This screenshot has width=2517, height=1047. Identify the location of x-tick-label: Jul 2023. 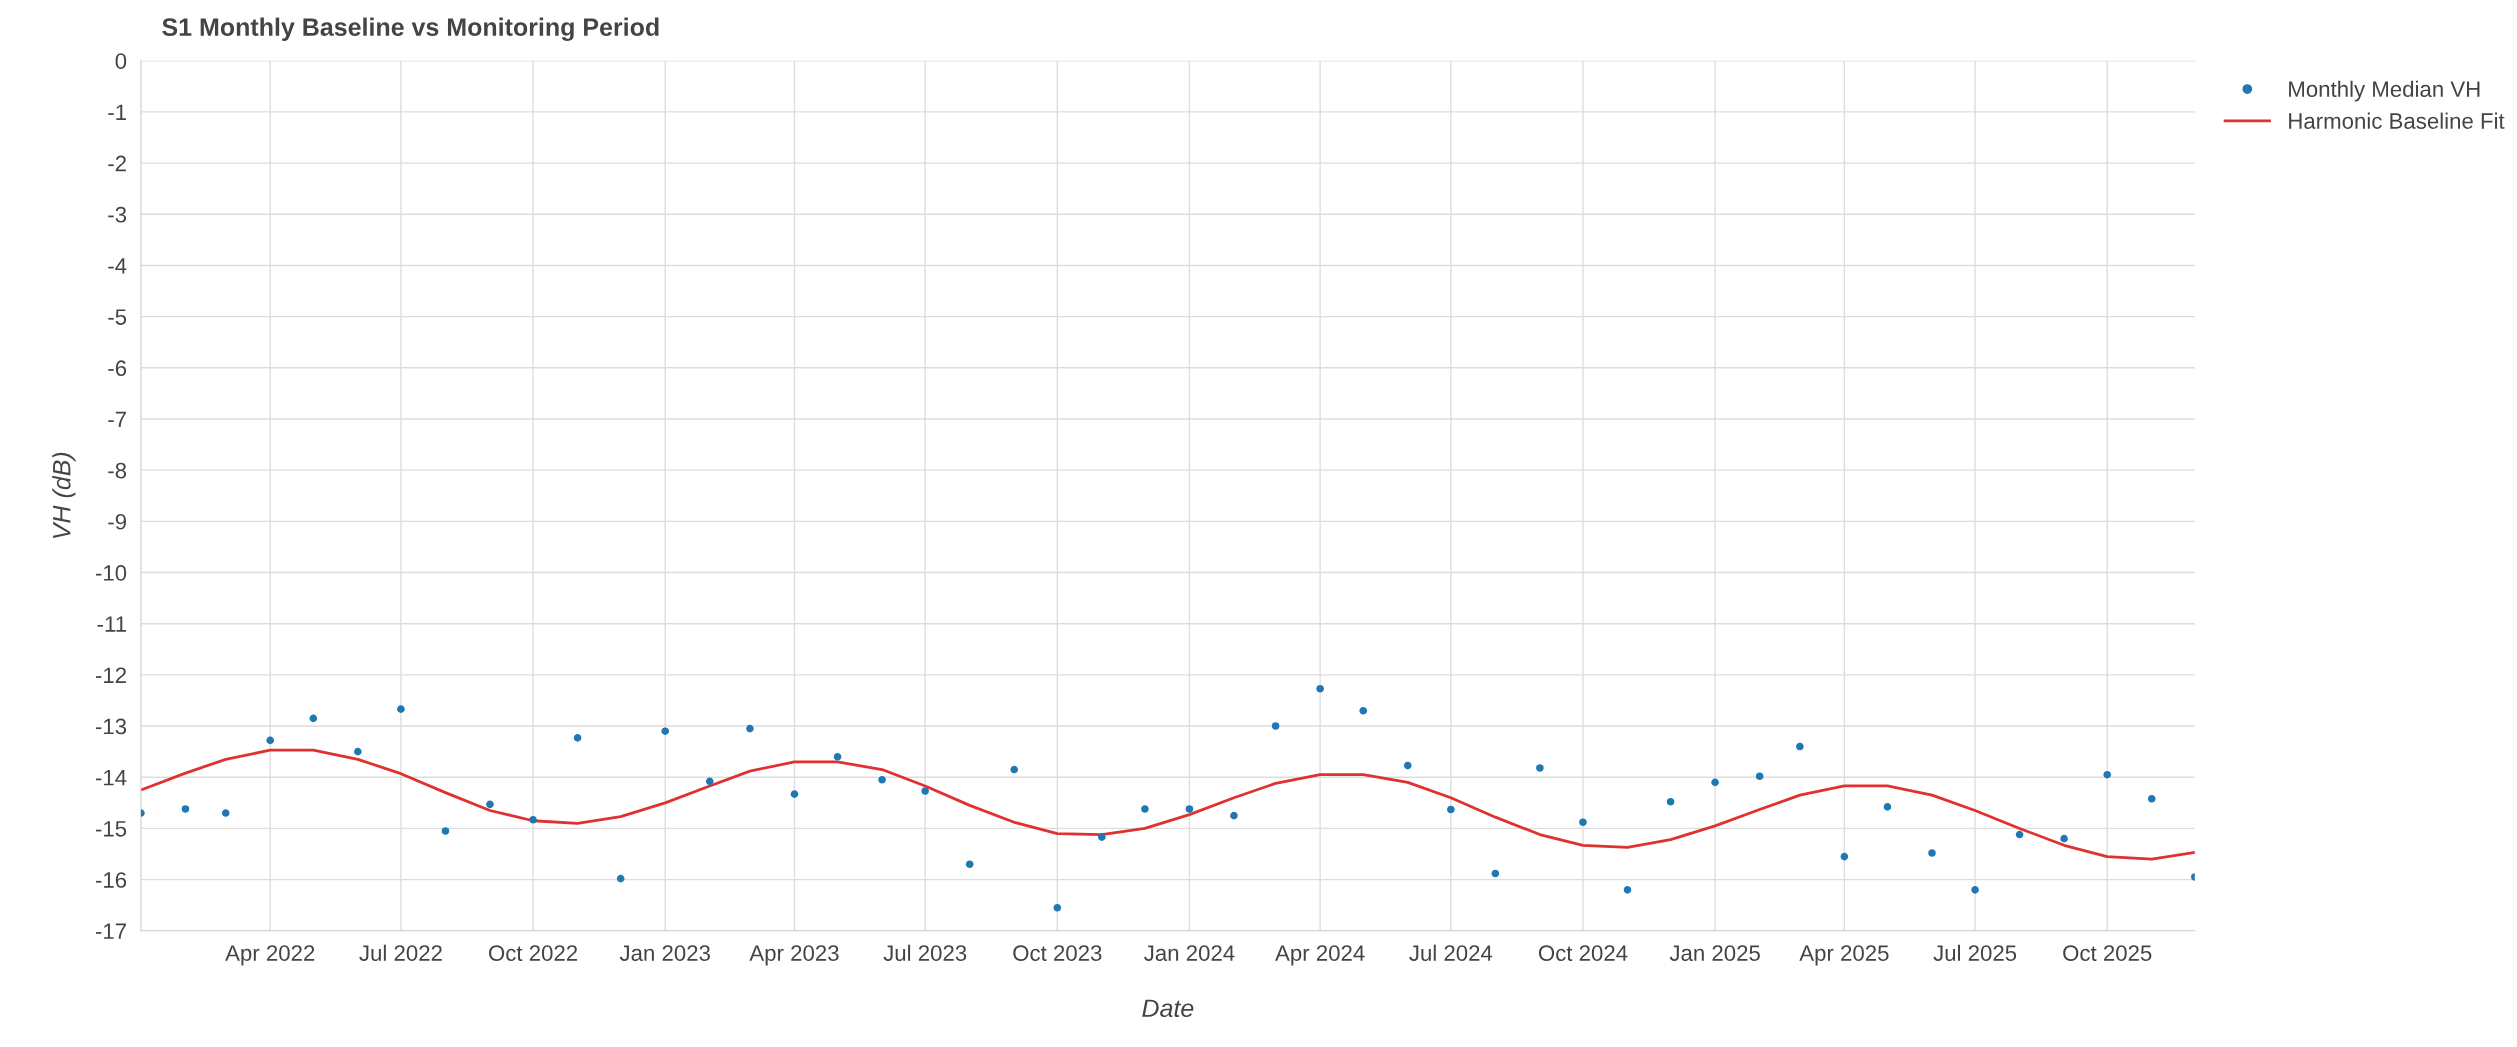
(925, 952).